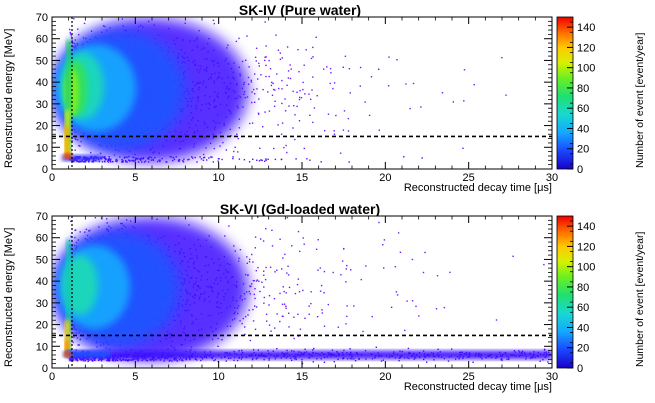 This screenshot has height=403, width=655. Describe the element at coordinates (583, 288) in the screenshot. I see `colorbar-tick-label: 80` at that location.